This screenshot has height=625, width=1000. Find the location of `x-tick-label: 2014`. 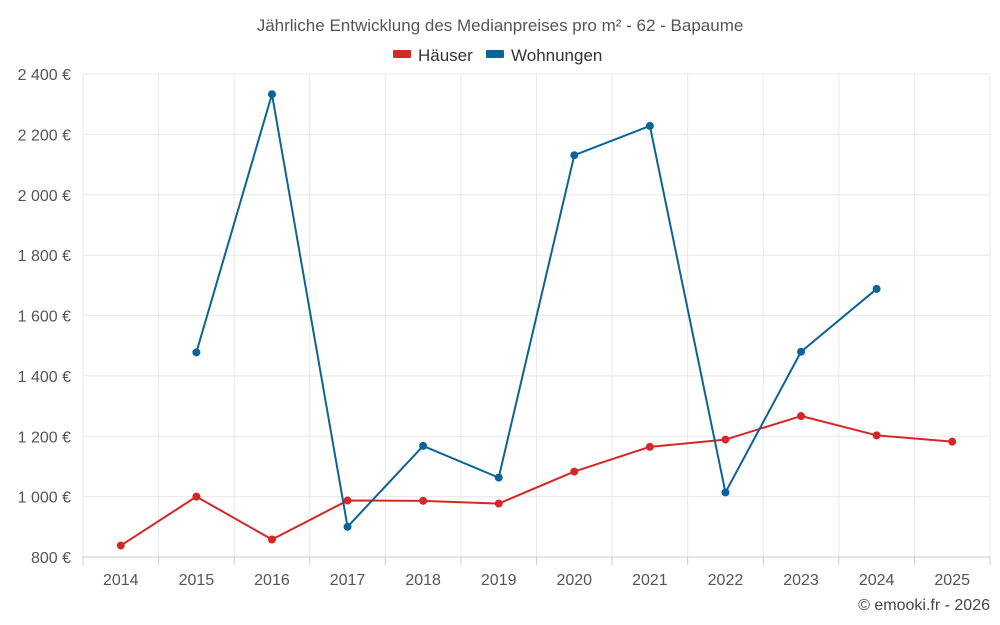

x-tick-label: 2014 is located at coordinates (121, 580).